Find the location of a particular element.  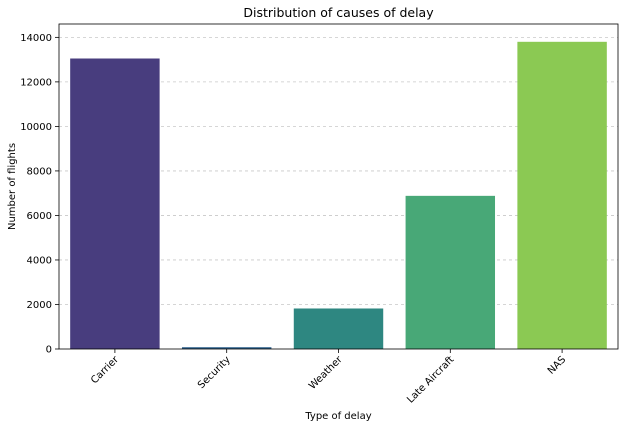

y-tick-label: 6000 is located at coordinates (39, 216).